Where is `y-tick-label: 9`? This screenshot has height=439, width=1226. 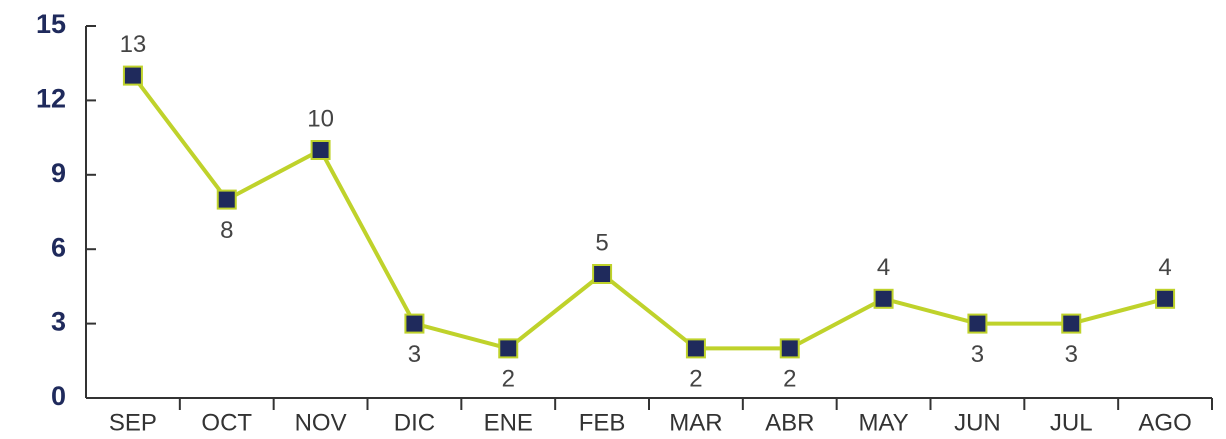
y-tick-label: 9 is located at coordinates (58, 173).